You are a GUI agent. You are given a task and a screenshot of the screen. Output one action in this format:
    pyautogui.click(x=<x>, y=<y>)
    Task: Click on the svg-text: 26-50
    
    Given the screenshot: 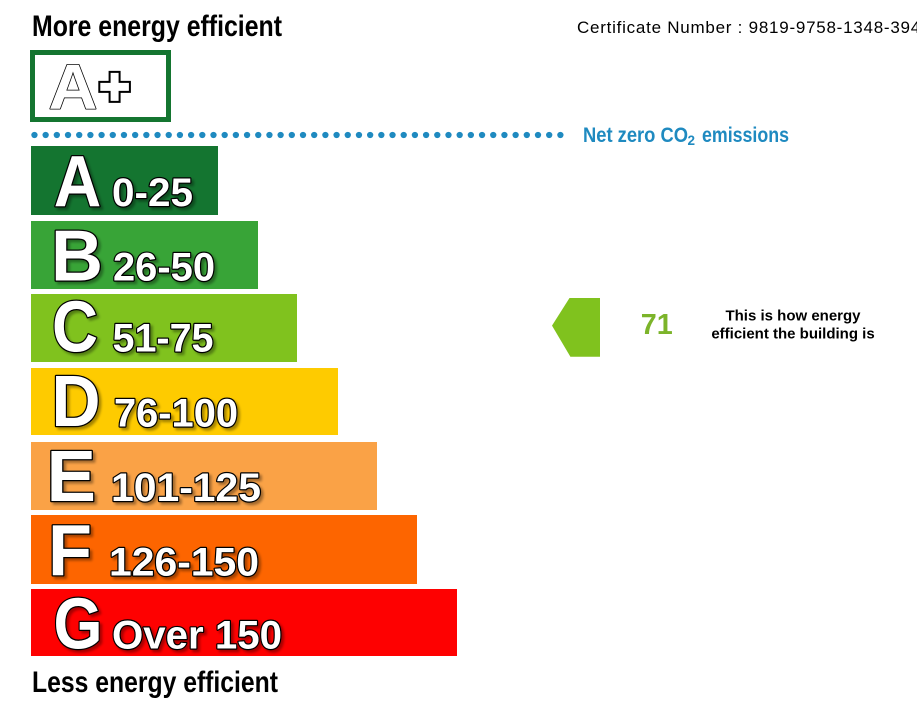 What is the action you would take?
    pyautogui.click(x=164, y=268)
    